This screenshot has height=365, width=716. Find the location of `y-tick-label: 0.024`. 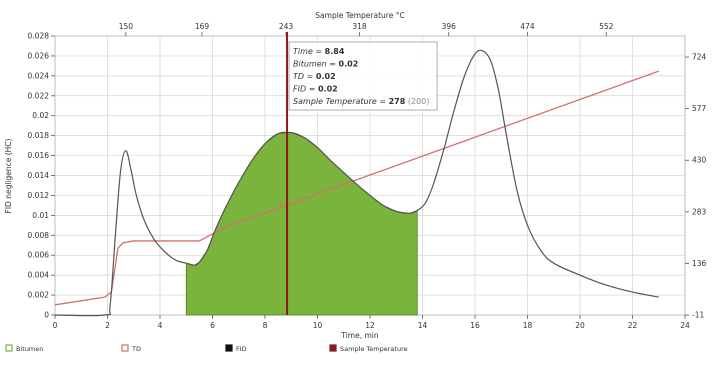

y-tick-label: 0.024 is located at coordinates (39, 75).